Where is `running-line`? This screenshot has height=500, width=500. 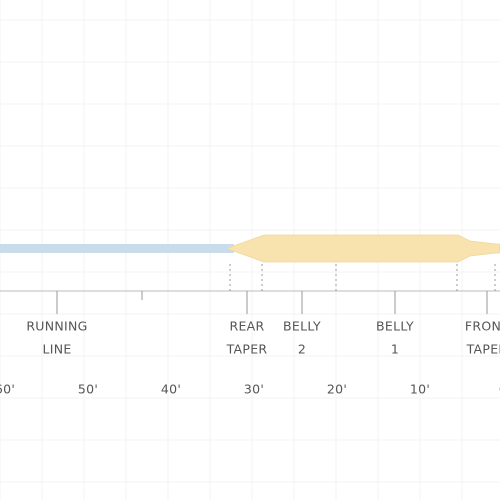 running-line is located at coordinates (117, 248).